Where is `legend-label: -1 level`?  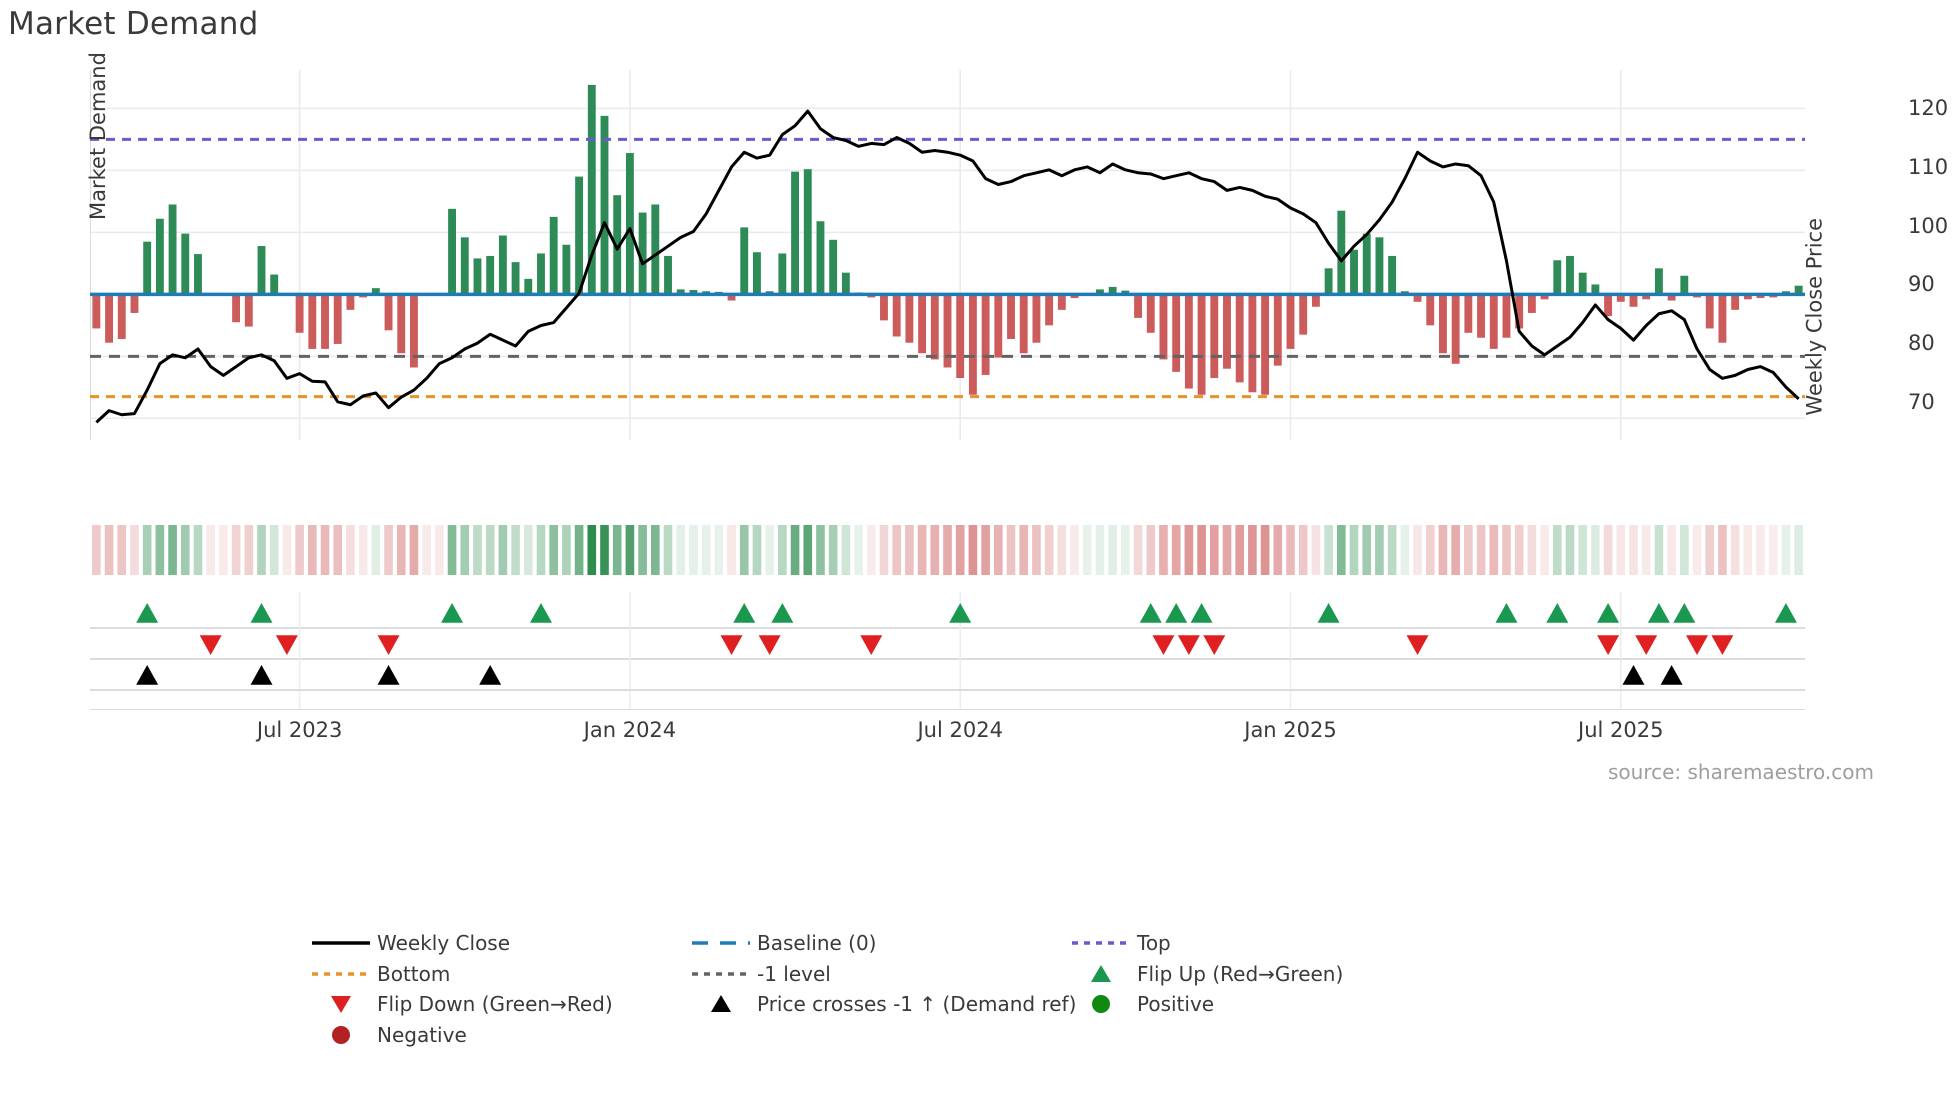
legend-label: -1 level is located at coordinates (794, 973).